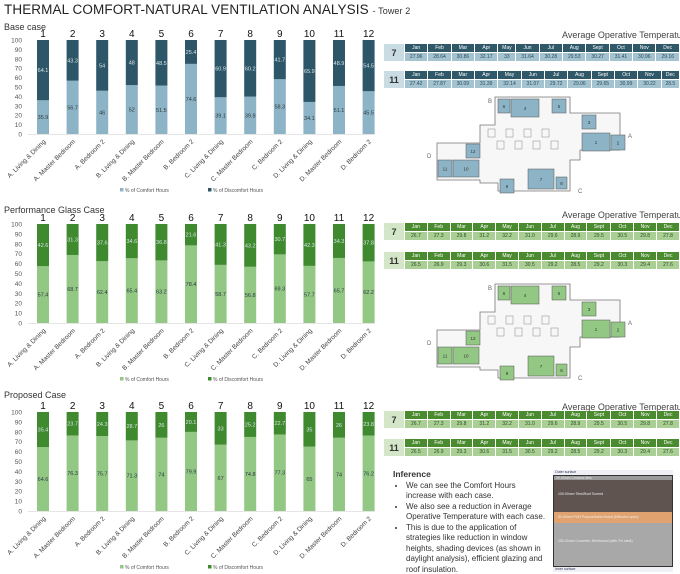 This screenshot has height=574, width=680. What do you see at coordinates (438, 424) in the screenshot?
I see `temperature-value: 27.3` at bounding box center [438, 424].